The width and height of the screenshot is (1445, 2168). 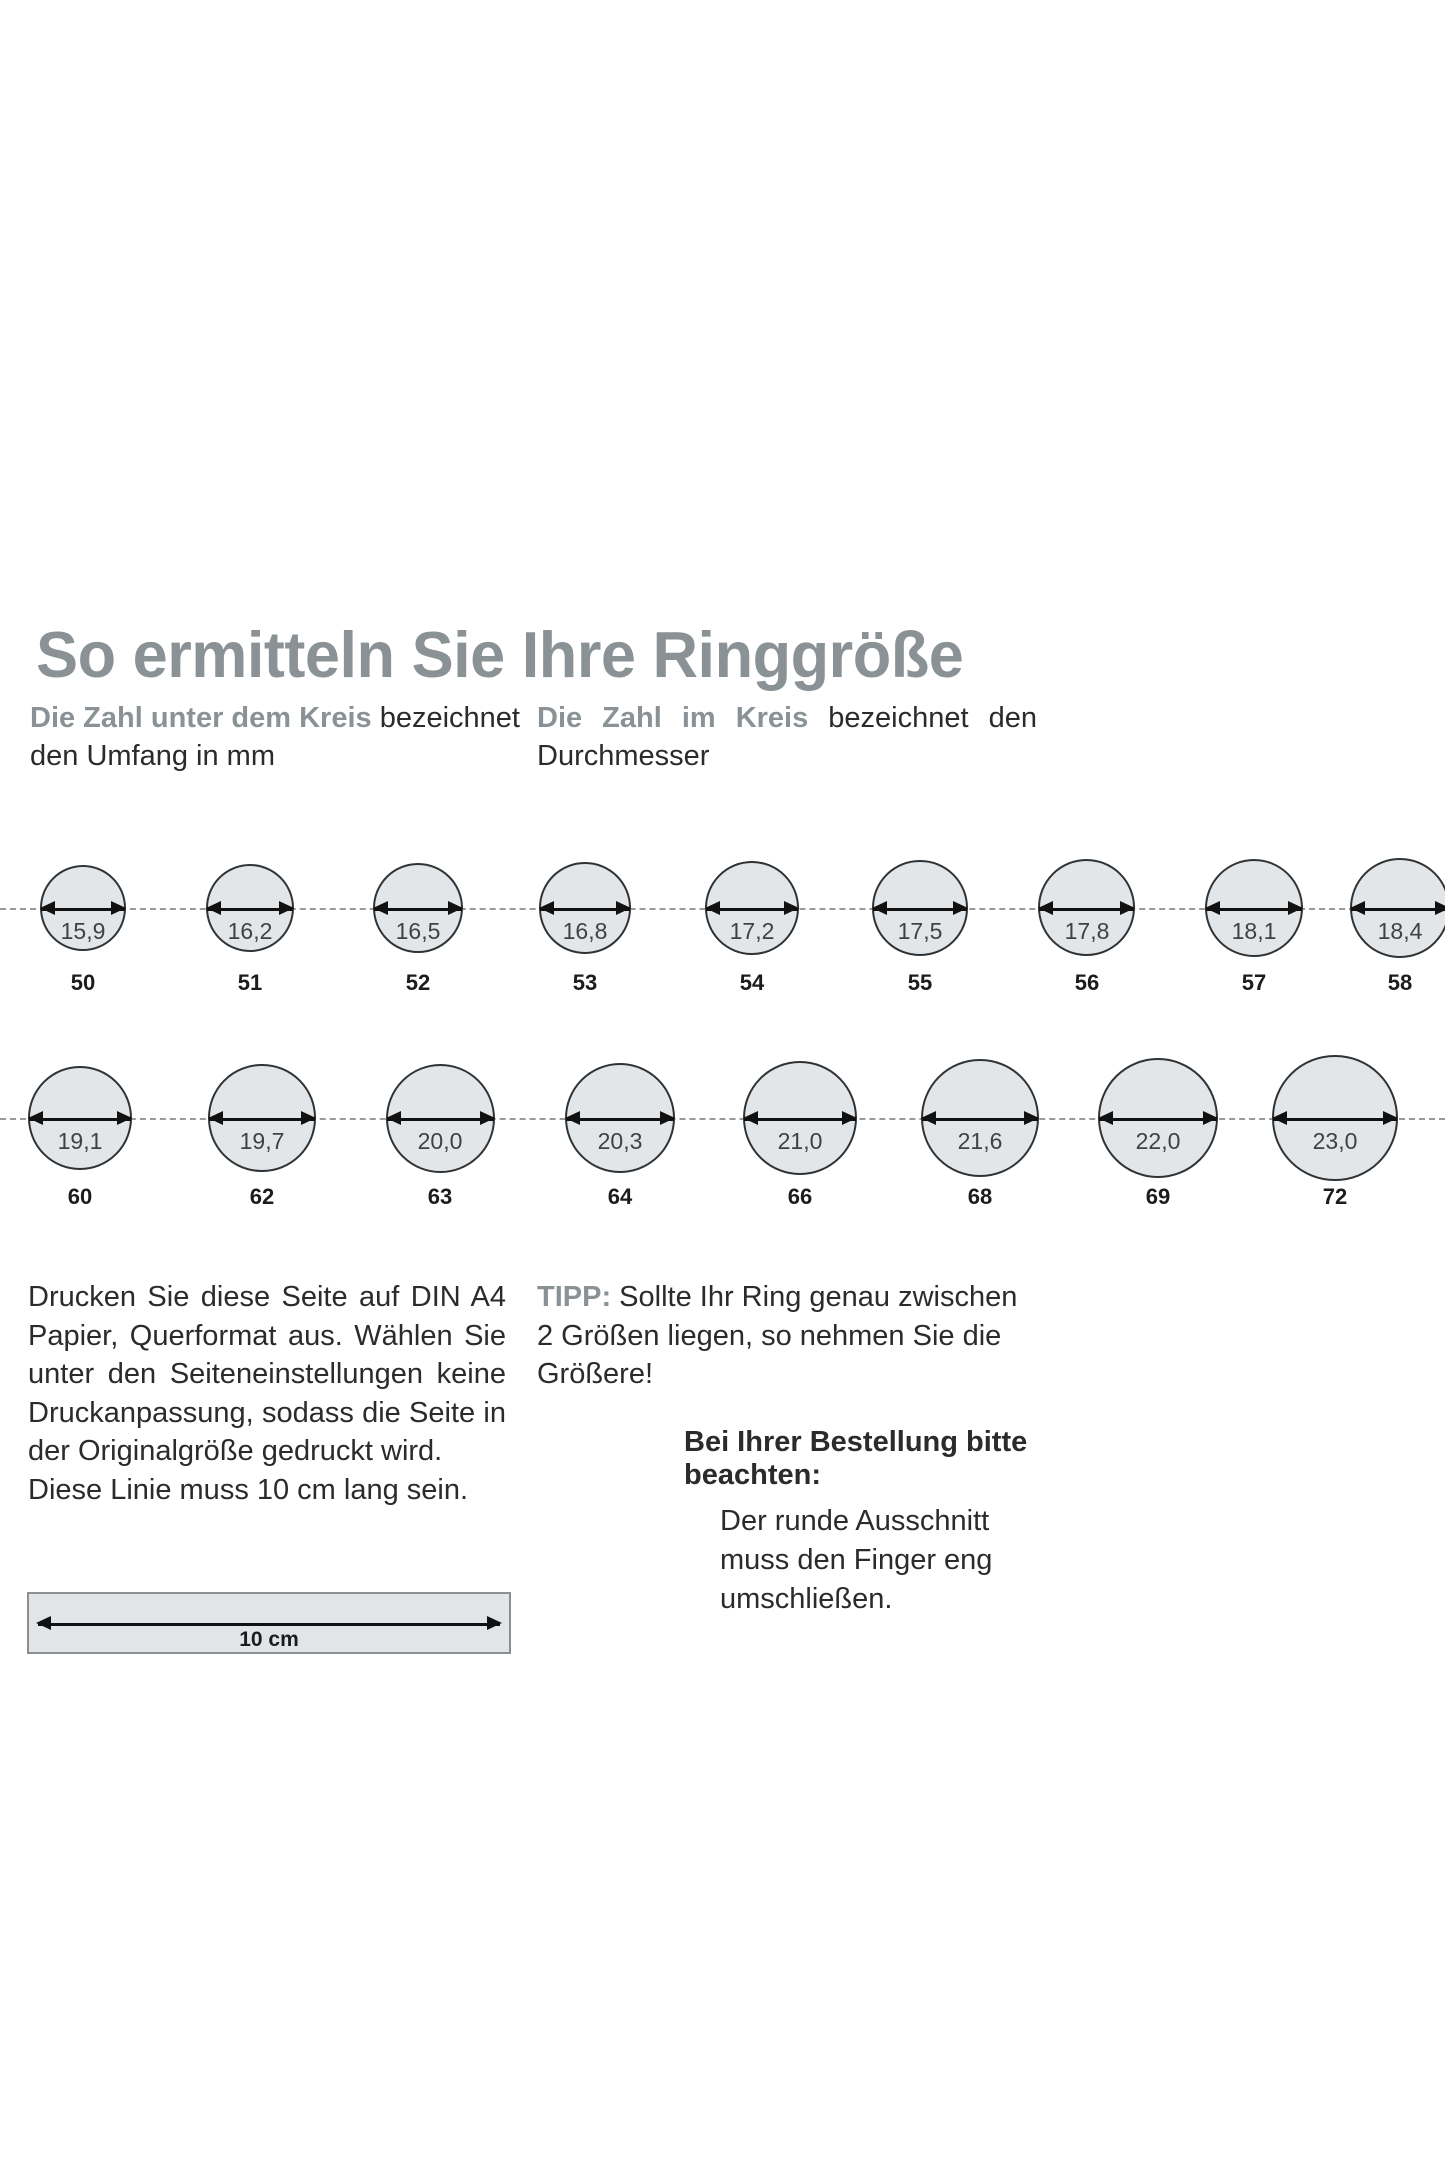 What do you see at coordinates (1400, 982) in the screenshot?
I see `circumference-label: 58` at bounding box center [1400, 982].